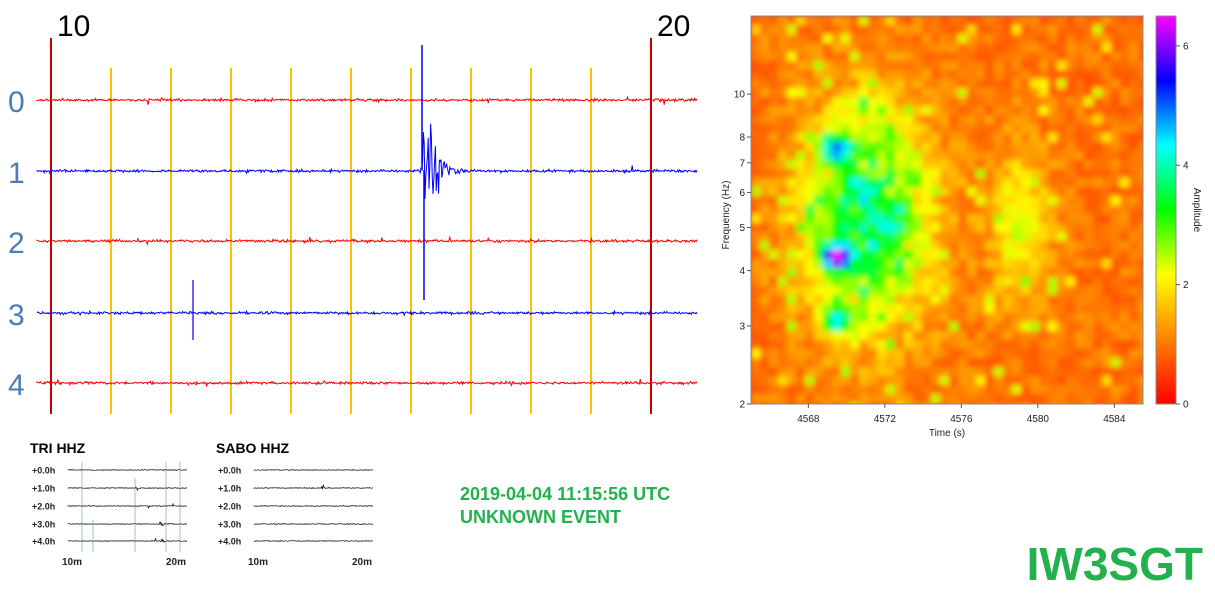 The width and height of the screenshot is (1215, 595). I want to click on tri-x-tick-label-10m: 10m, so click(72, 562).